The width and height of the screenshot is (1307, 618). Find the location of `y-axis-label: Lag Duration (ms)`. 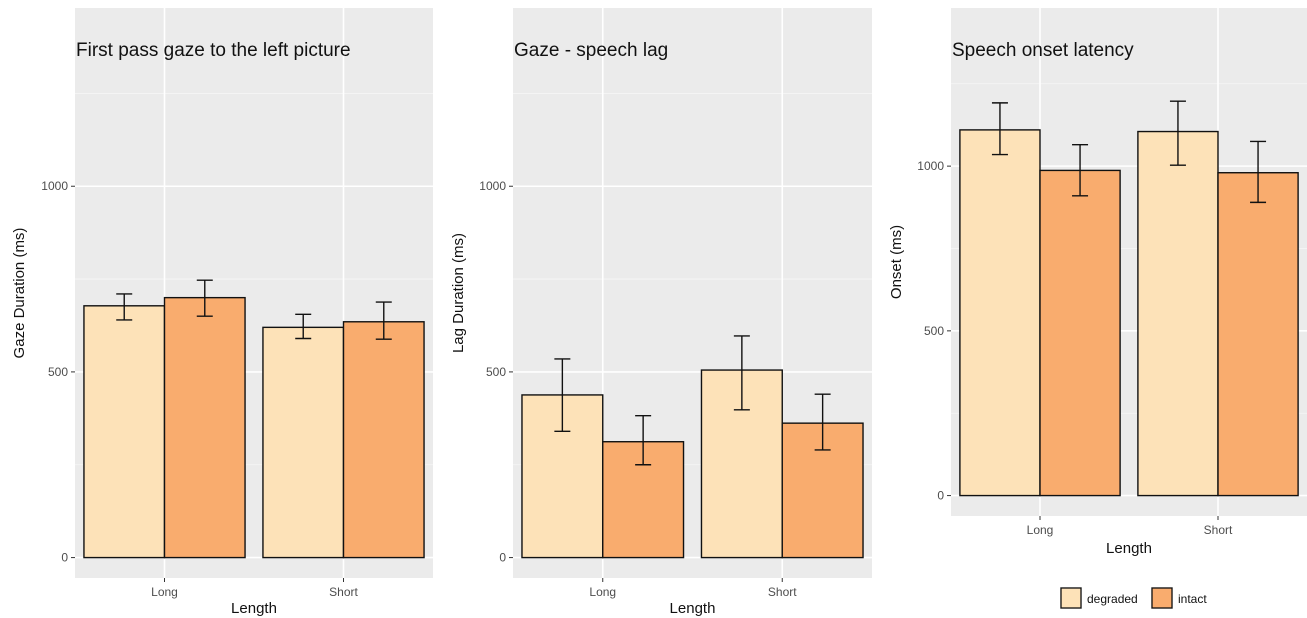

y-axis-label: Lag Duration (ms) is located at coordinates (458, 293).